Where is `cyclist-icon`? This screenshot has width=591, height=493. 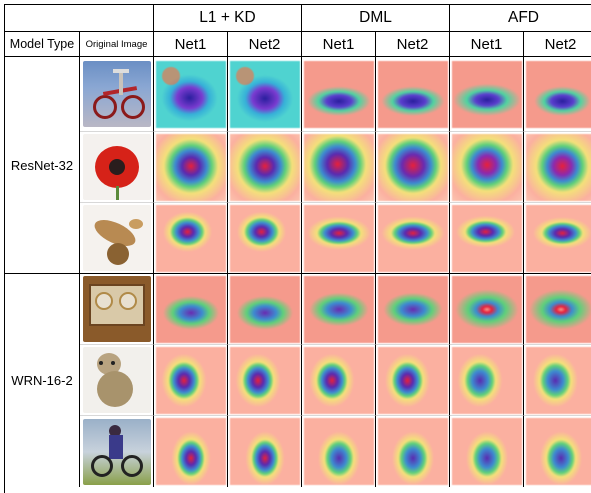 cyclist-icon is located at coordinates (116, 451).